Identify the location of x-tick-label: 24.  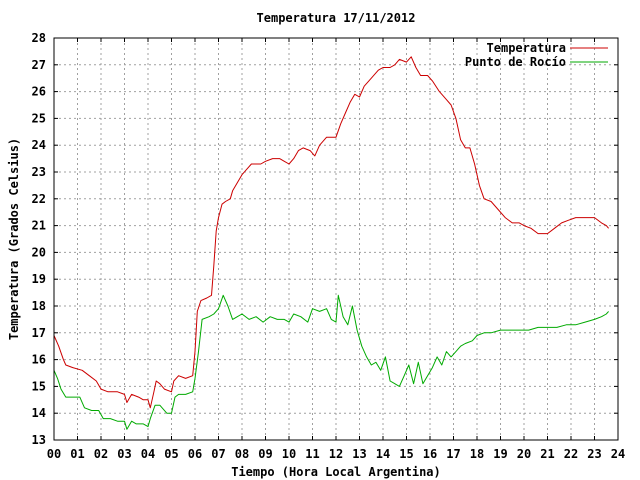
(618, 454).